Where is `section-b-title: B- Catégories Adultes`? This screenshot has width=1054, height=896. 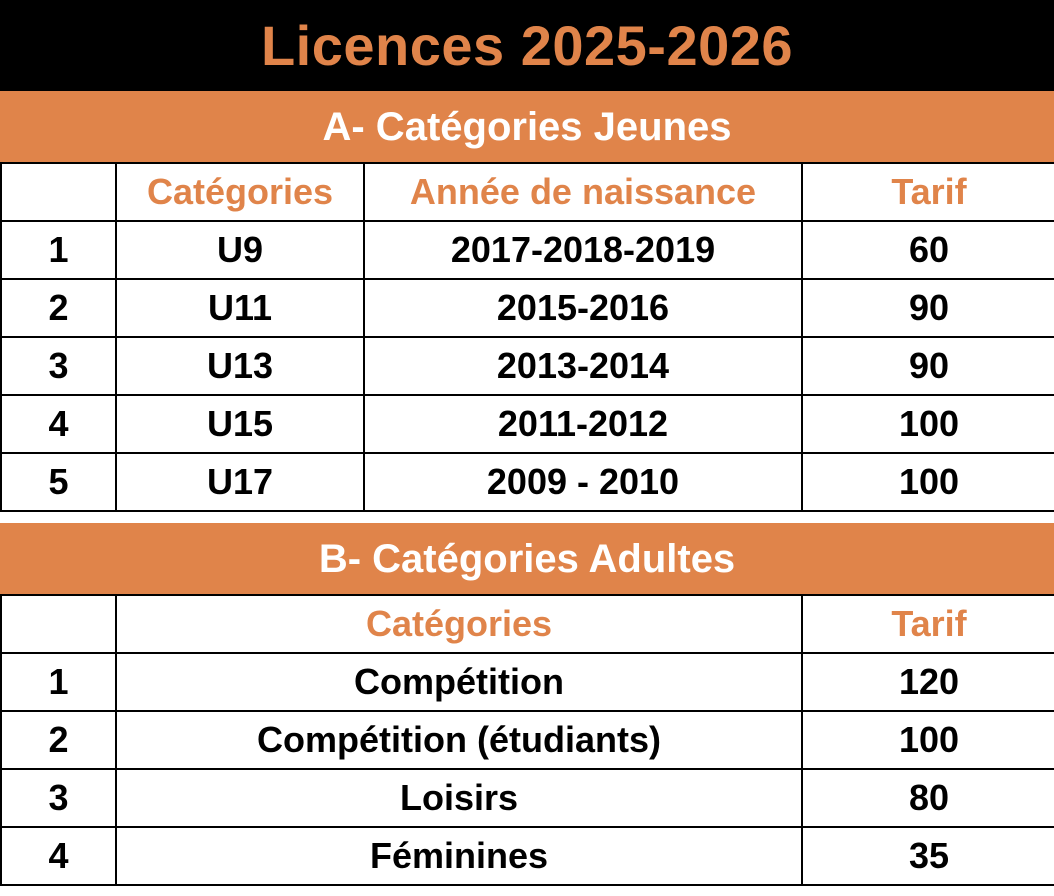 section-b-title: B- Catégories Adultes is located at coordinates (527, 558).